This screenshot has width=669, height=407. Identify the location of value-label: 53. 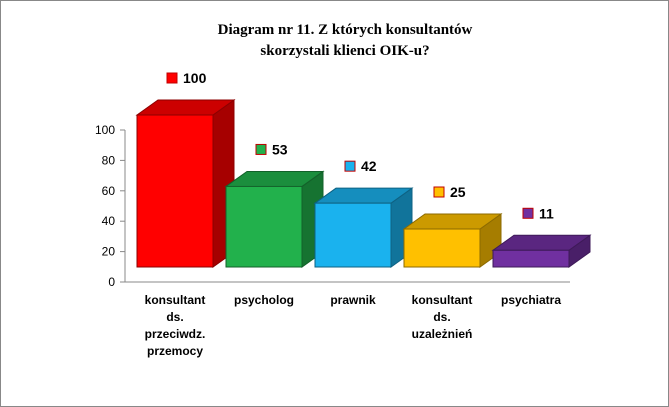
(280, 149).